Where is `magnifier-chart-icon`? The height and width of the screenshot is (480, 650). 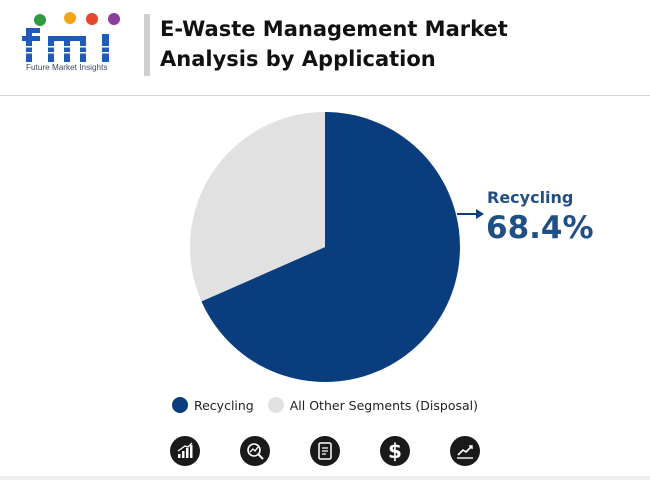 magnifier-chart-icon is located at coordinates (255, 451).